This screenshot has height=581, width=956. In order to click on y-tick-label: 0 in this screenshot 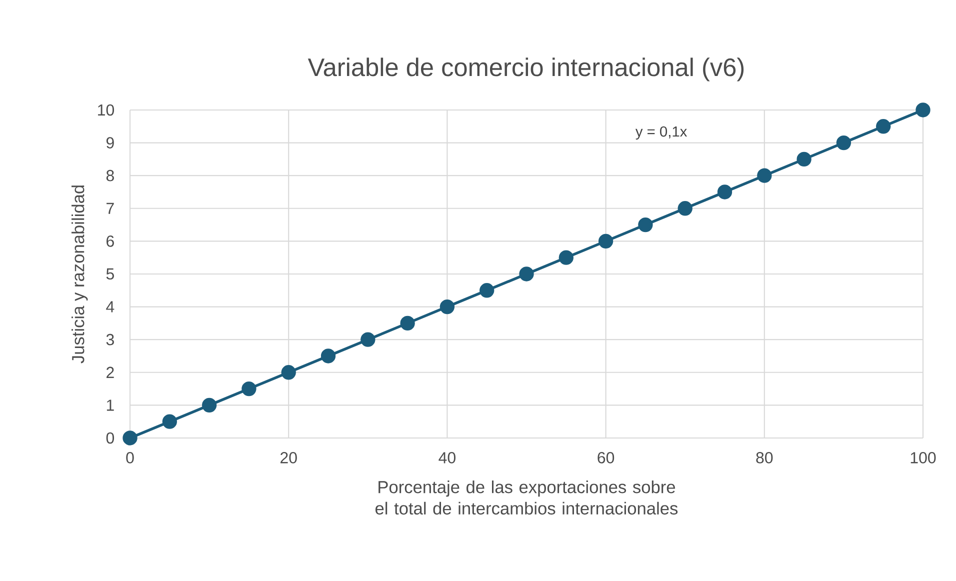, I will do `click(110, 438)`.